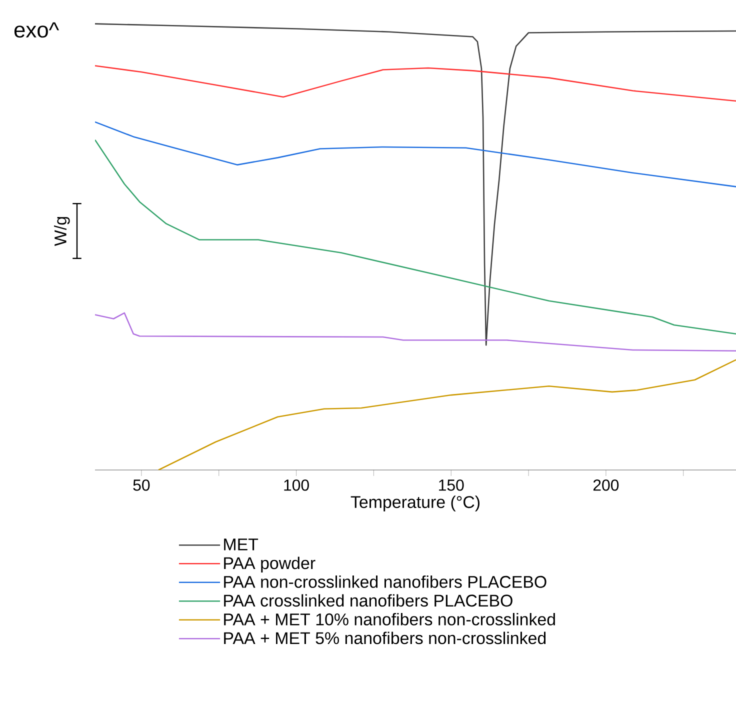  What do you see at coordinates (415, 504) in the screenshot?
I see `x-axis-title: Temperature (°C)` at bounding box center [415, 504].